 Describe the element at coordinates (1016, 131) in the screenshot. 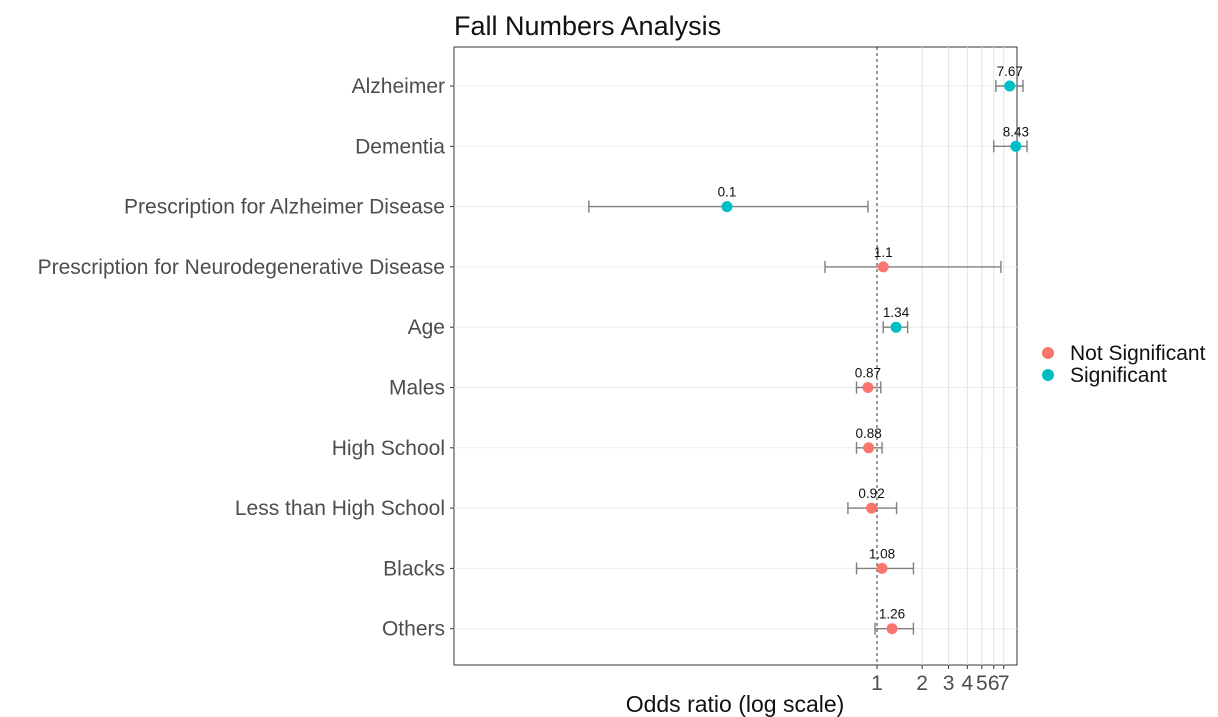

I see `data-label: 8.43` at that location.